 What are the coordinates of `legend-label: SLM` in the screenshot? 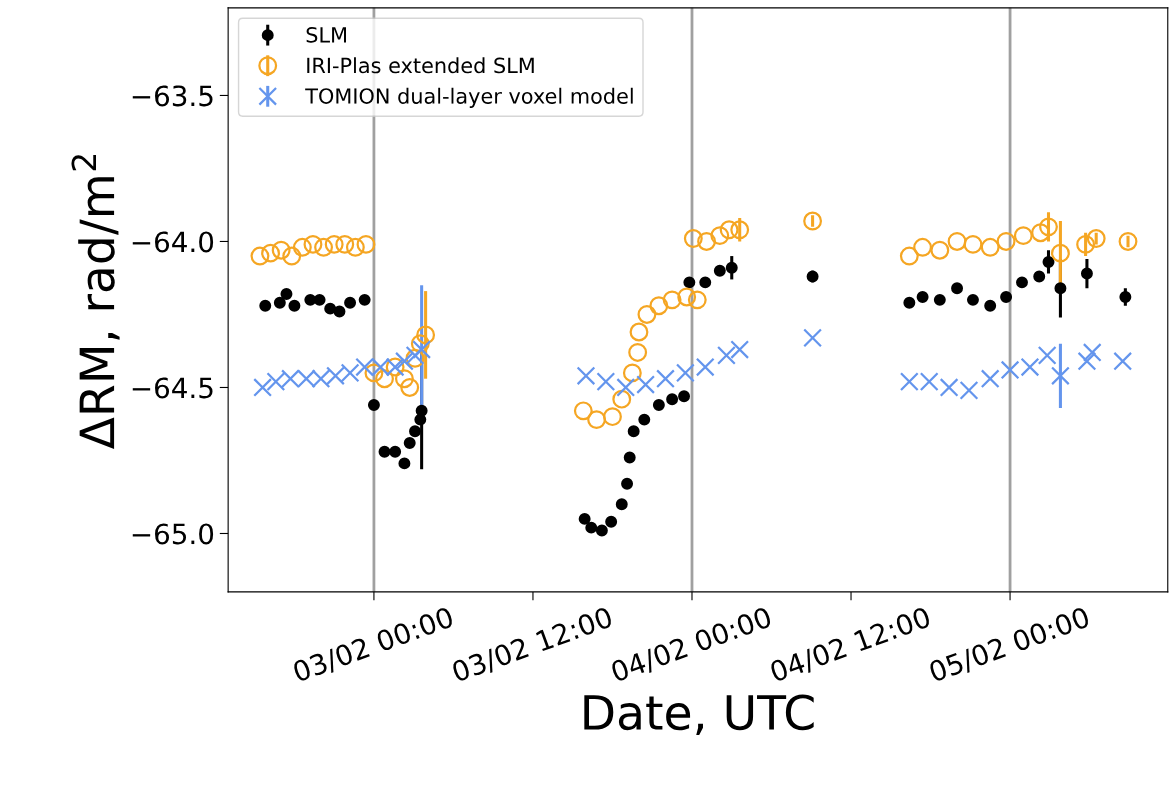 It's located at (326, 34).